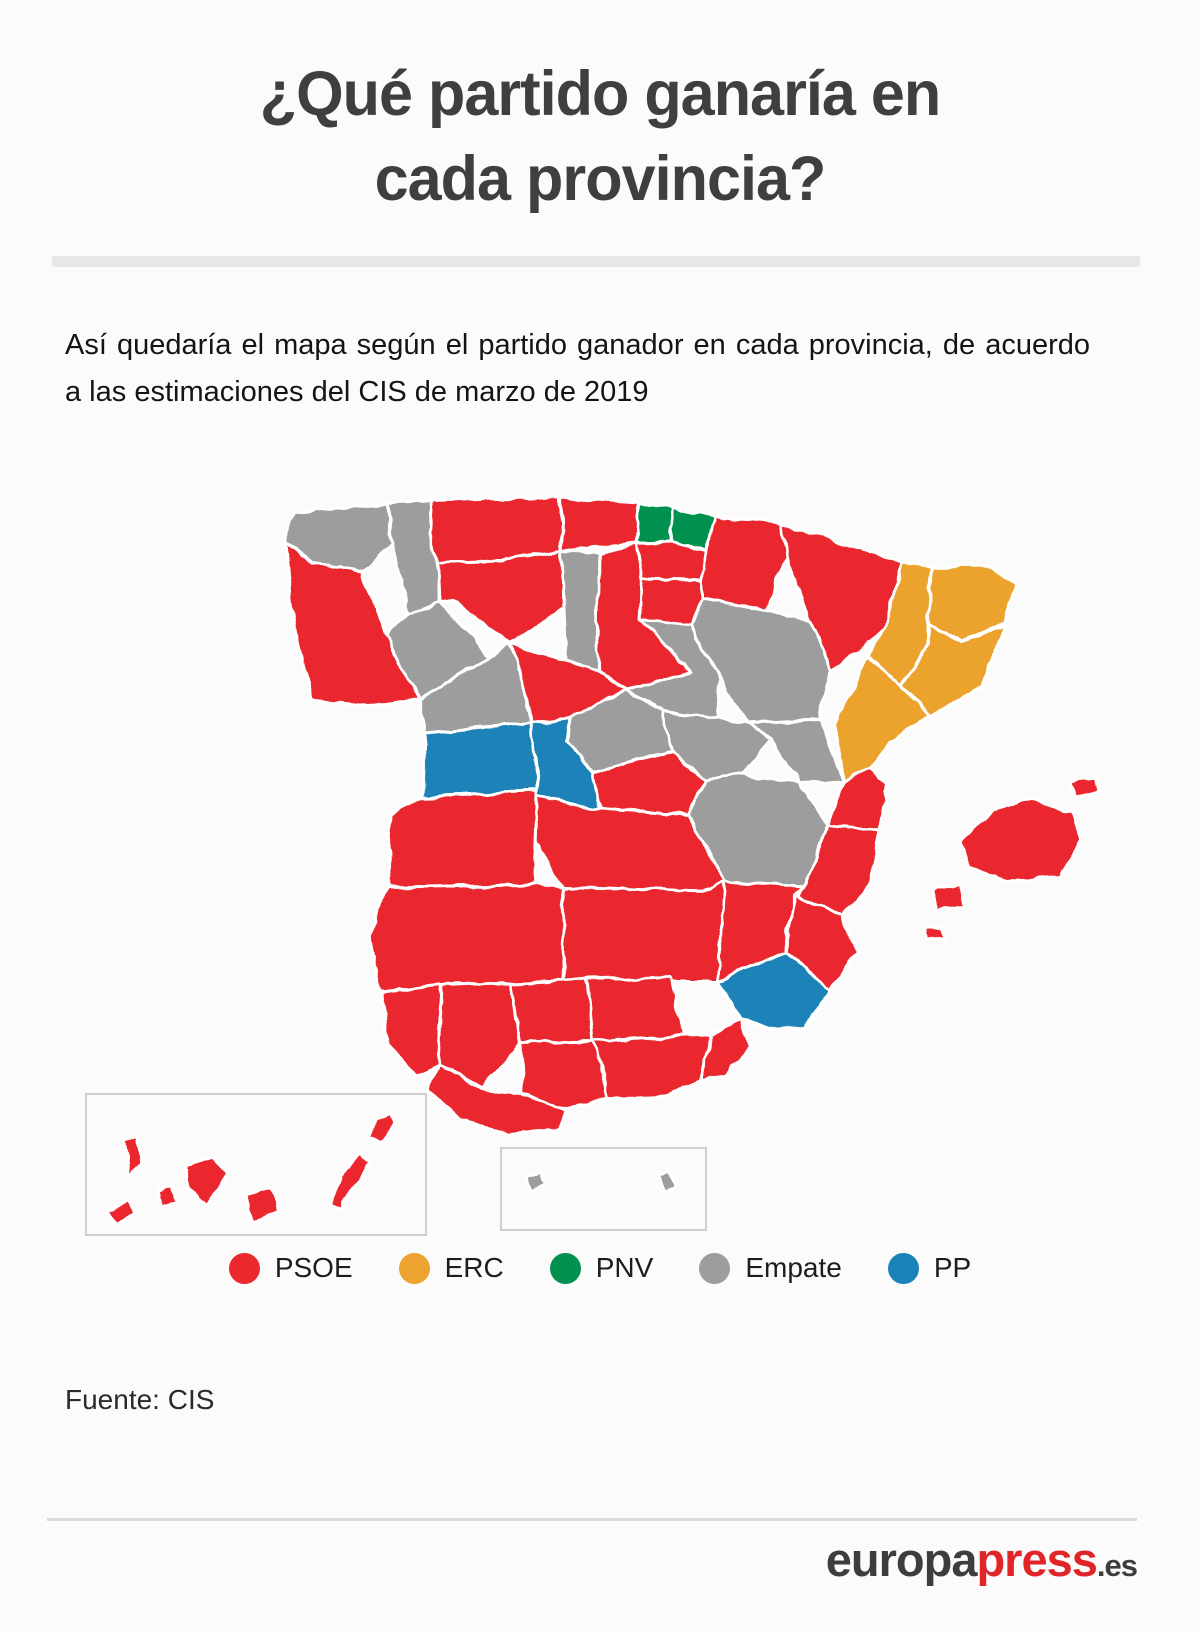 This screenshot has width=1200, height=1631. I want to click on pnv-color-dot-icon, so click(565, 1268).